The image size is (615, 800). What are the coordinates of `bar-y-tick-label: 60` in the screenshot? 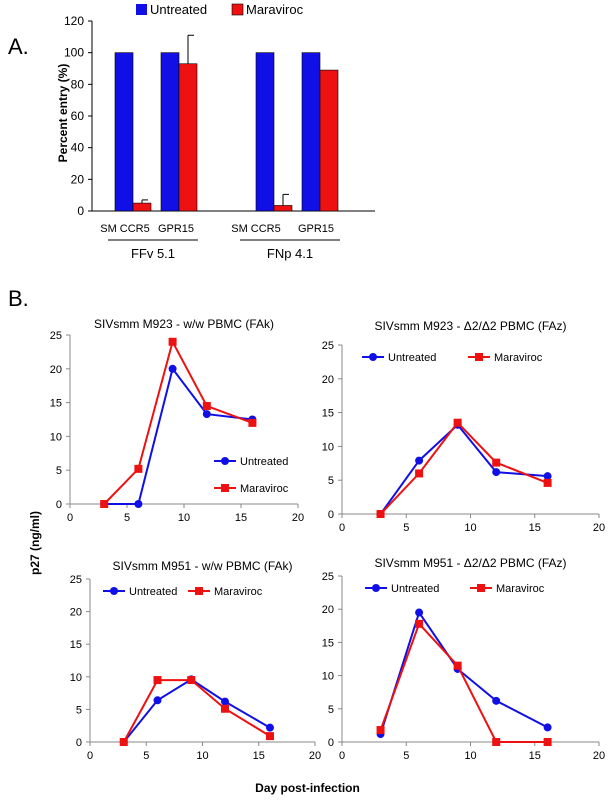 It's located at (78, 116).